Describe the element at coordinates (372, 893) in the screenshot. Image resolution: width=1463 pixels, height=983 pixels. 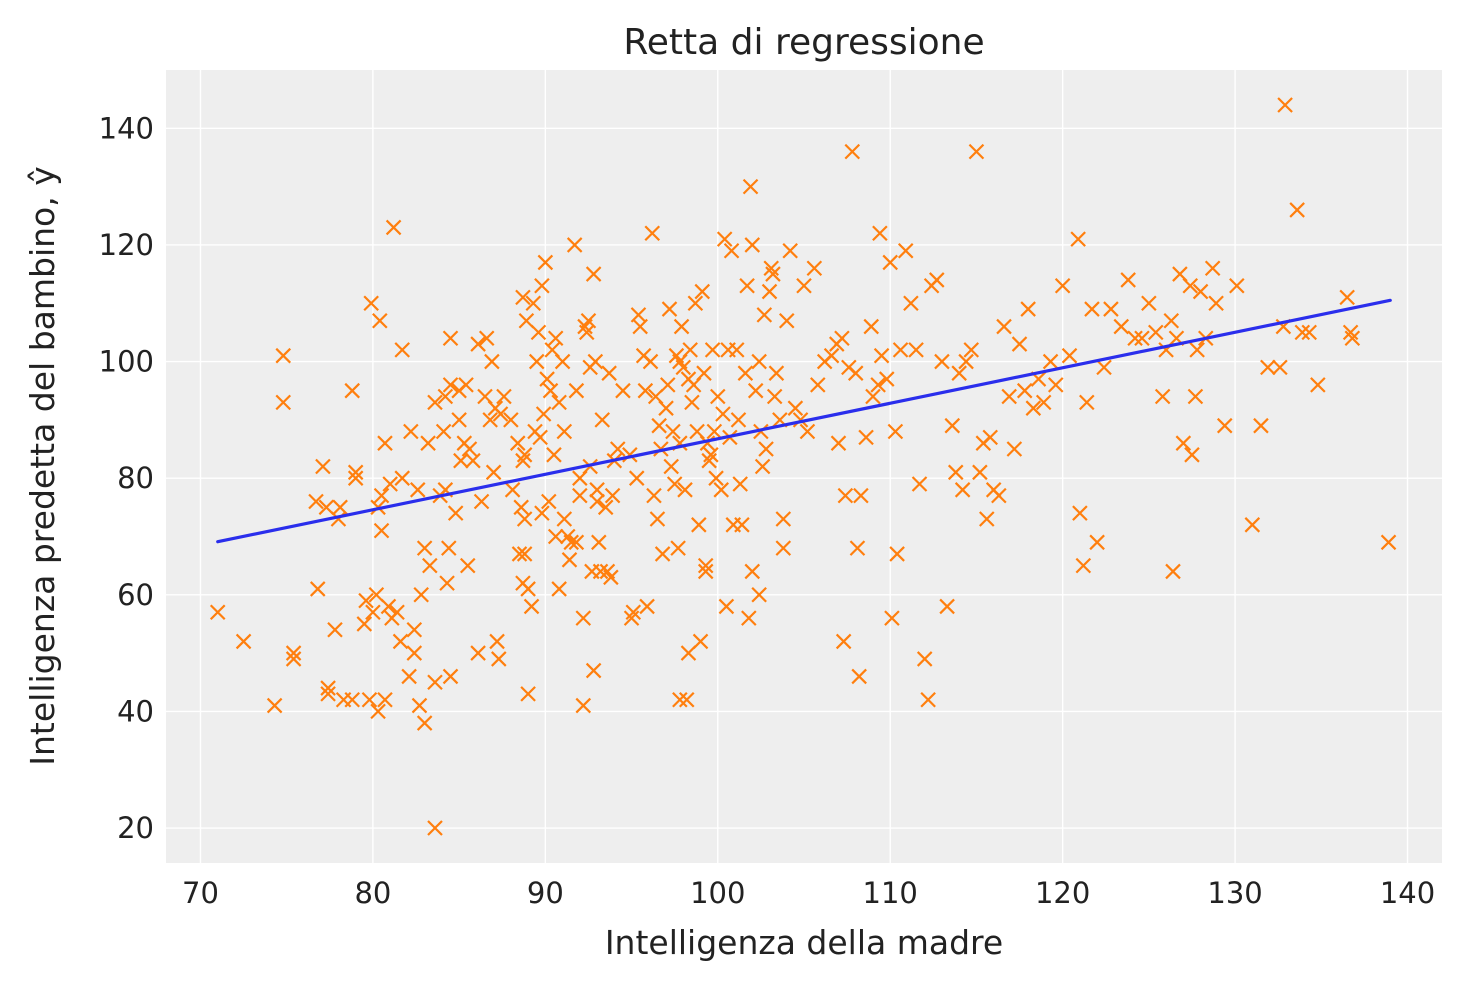
I see `x-tick-label: 80` at that location.